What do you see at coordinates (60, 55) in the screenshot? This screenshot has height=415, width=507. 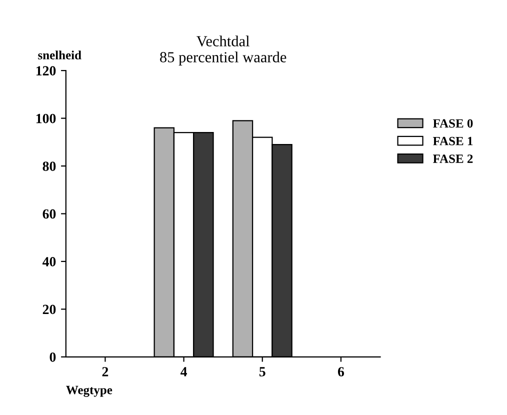 I see `y-axis-title: snelheid` at bounding box center [60, 55].